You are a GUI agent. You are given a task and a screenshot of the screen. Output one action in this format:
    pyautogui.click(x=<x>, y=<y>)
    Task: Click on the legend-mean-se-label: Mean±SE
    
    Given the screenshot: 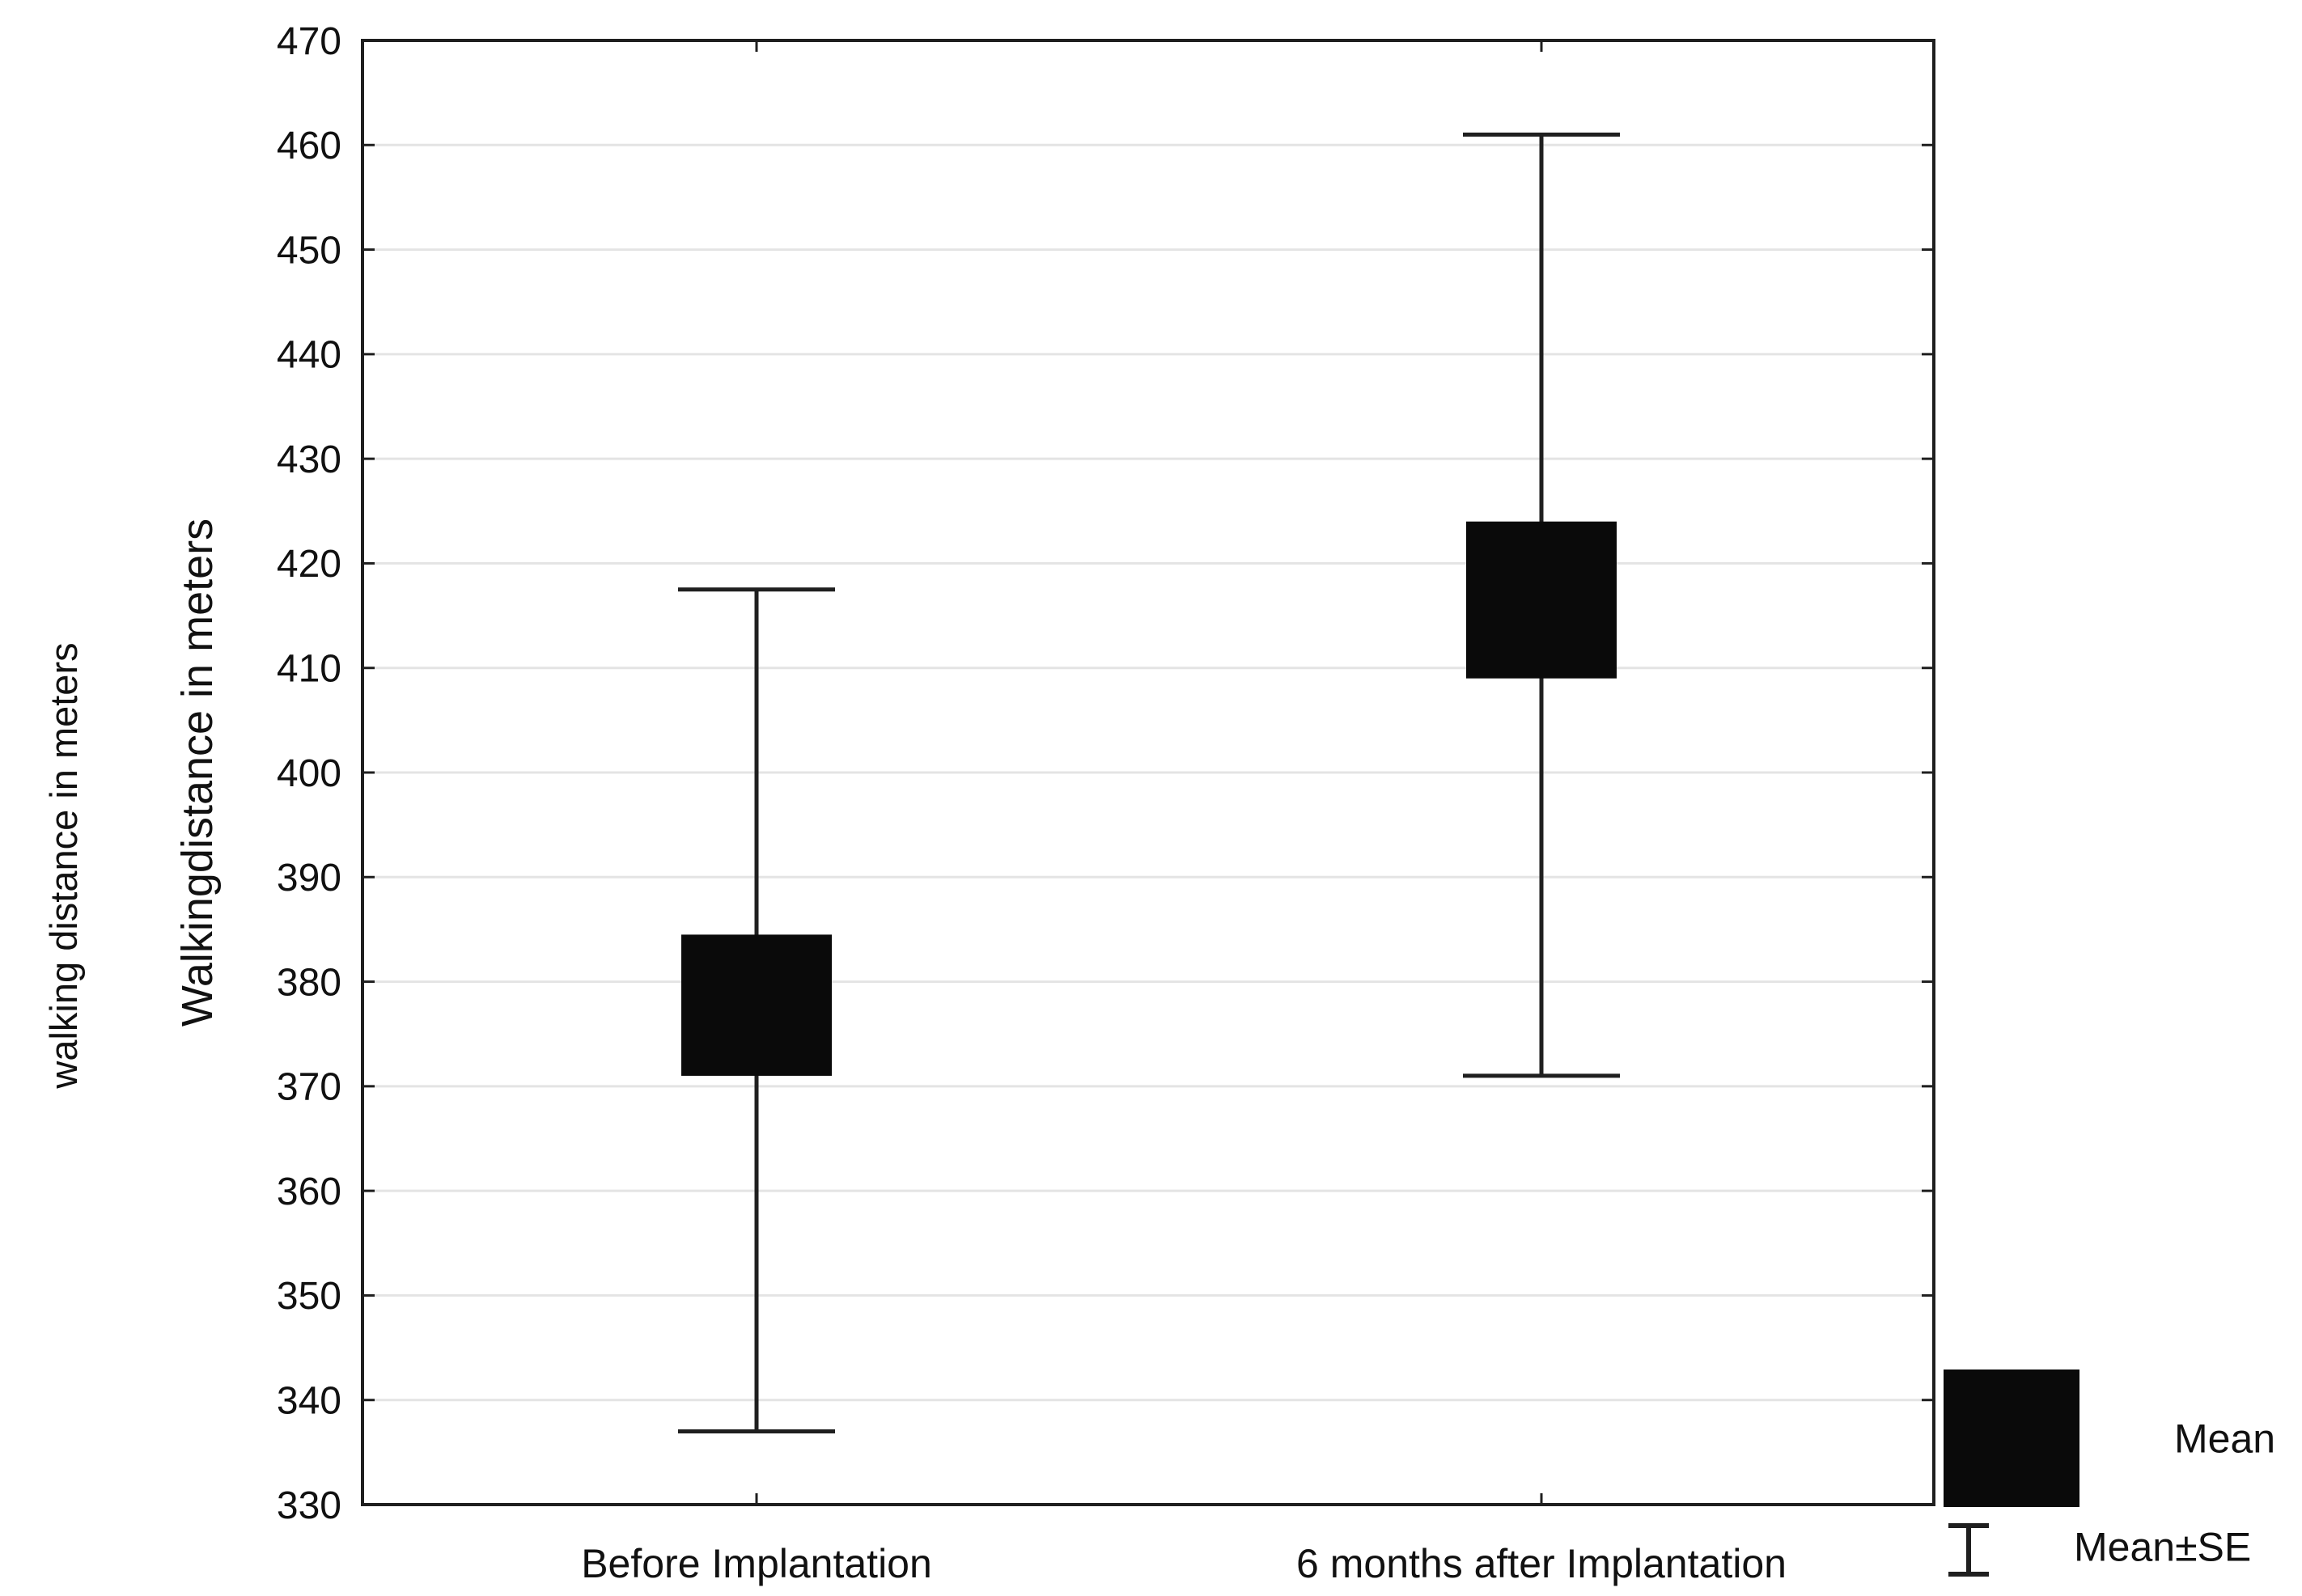 What is the action you would take?
    pyautogui.click(x=2162, y=1547)
    